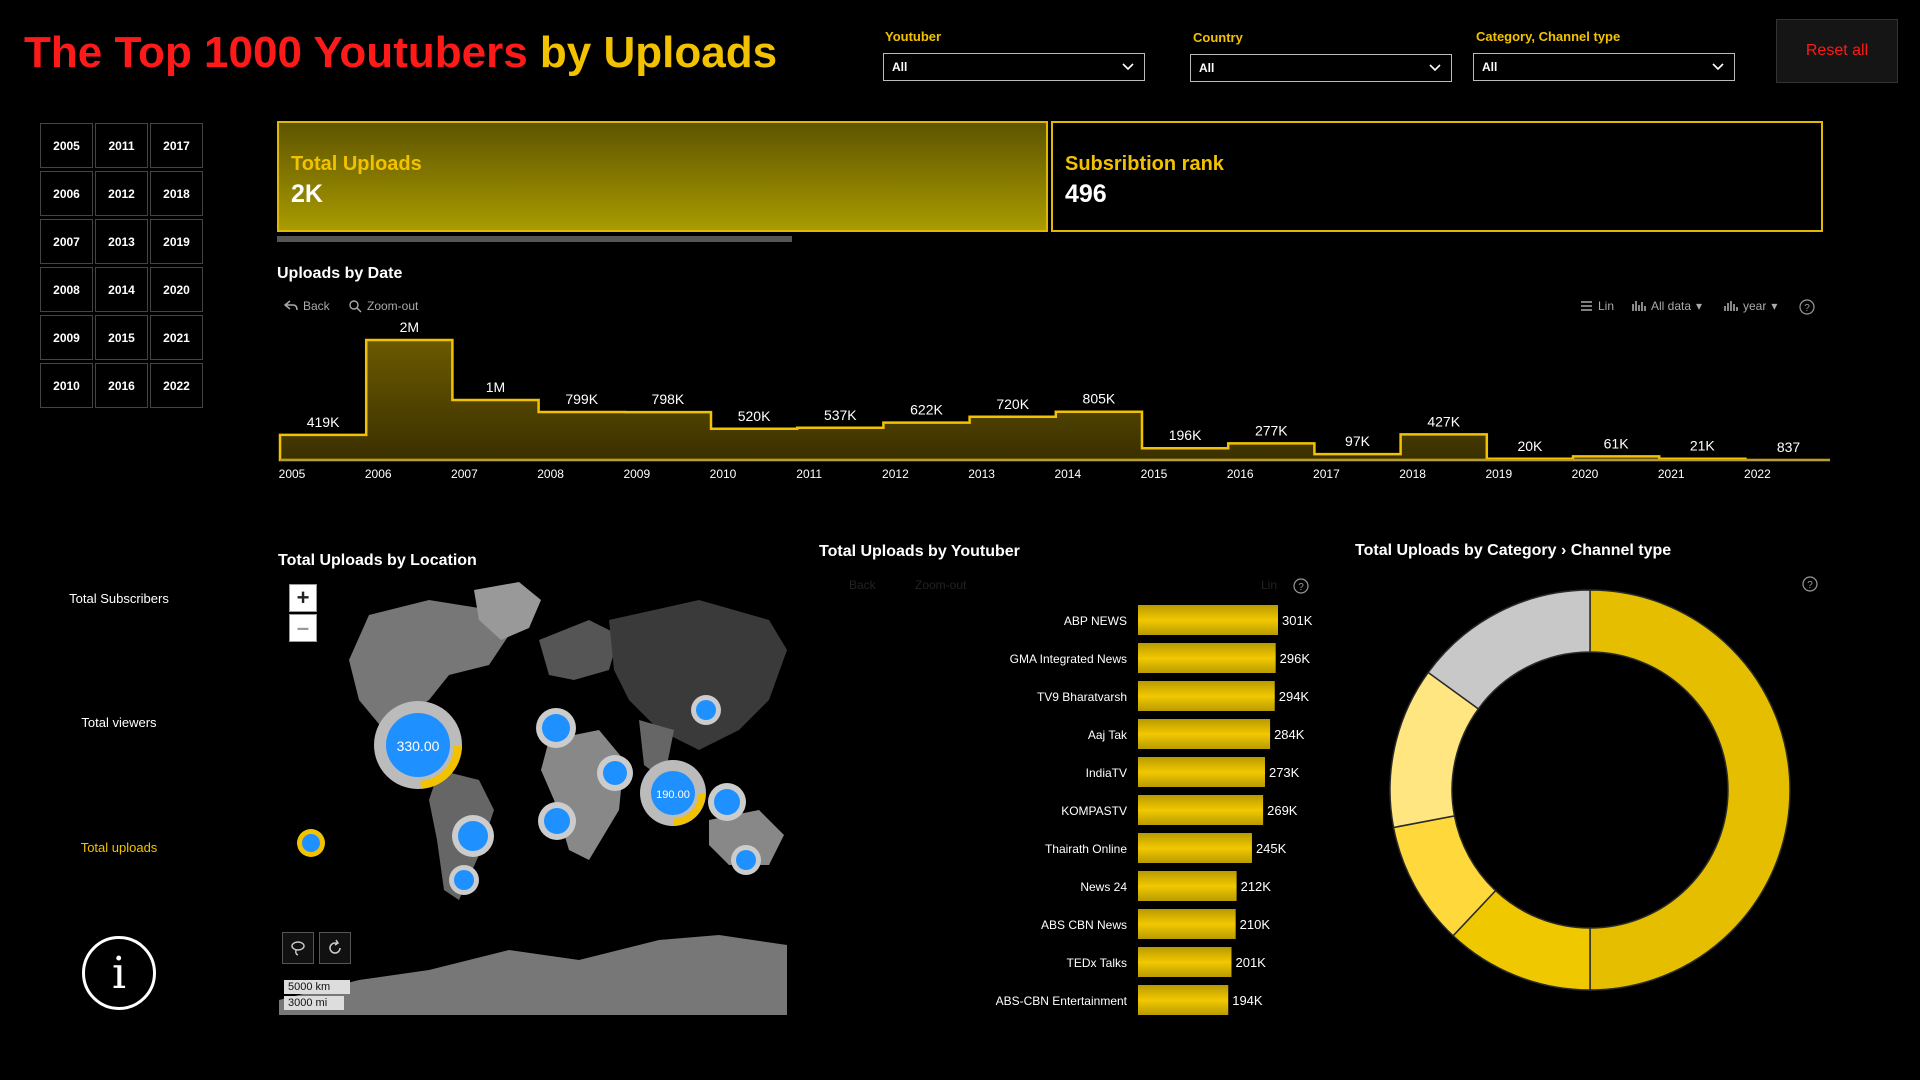 This screenshot has width=1920, height=1080. What do you see at coordinates (1207, 68) in the screenshot?
I see `country-dropdown-value: All` at bounding box center [1207, 68].